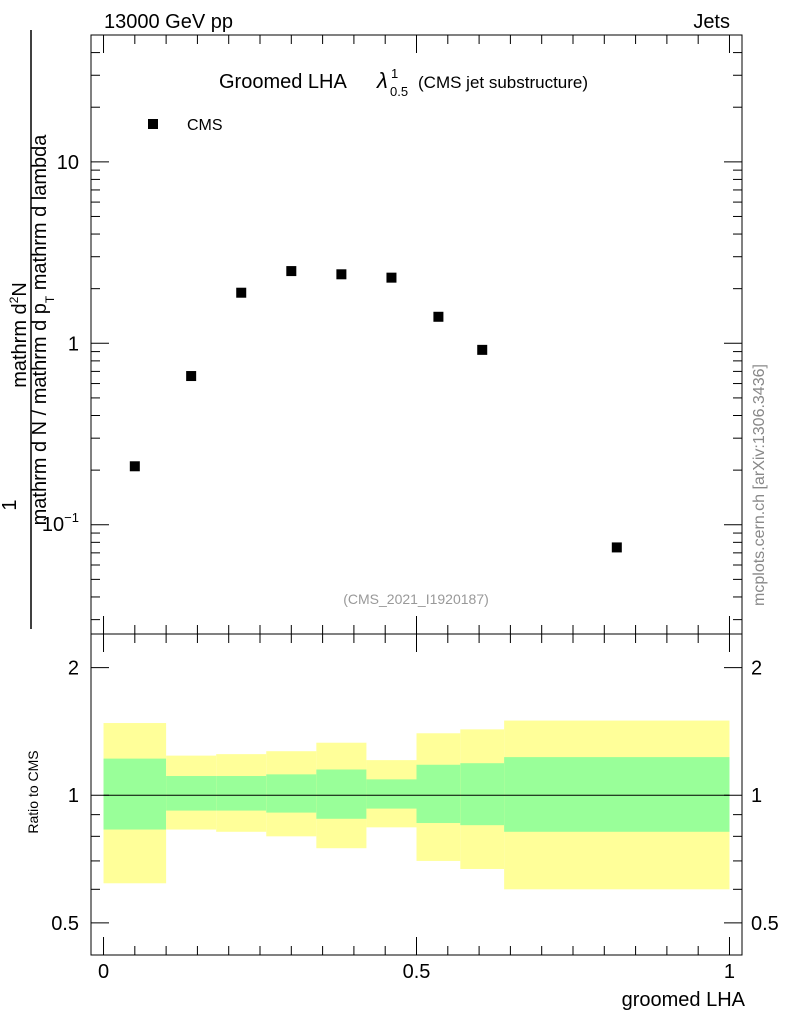  What do you see at coordinates (416, 599) in the screenshot?
I see `analysis-id: (CMS_2021_I1920187)` at bounding box center [416, 599].